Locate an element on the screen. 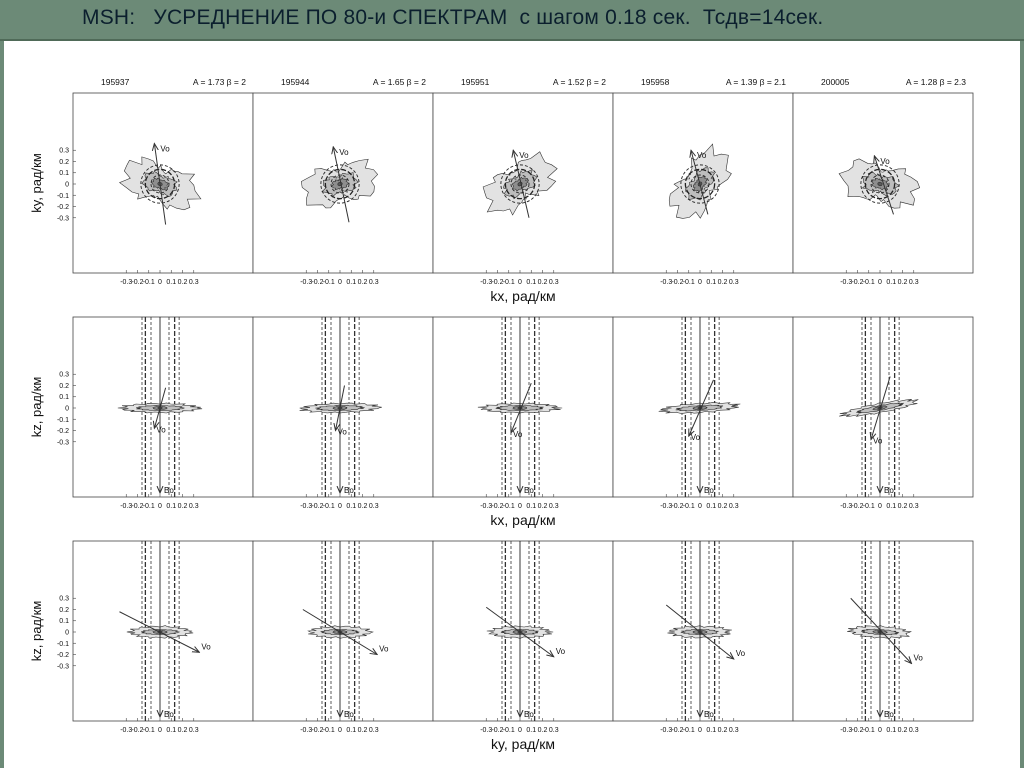  row-xlabel: ky, рад/км is located at coordinates (523, 744).